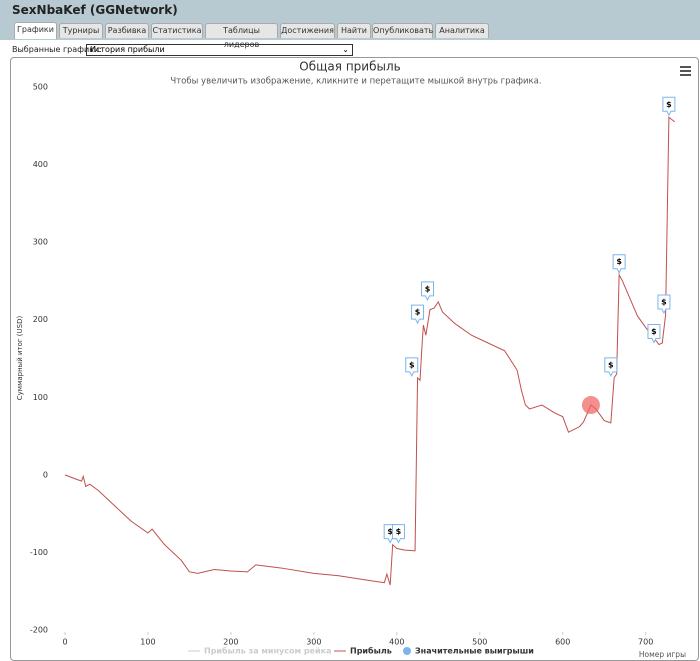 Image resolution: width=700 pixels, height=661 pixels. I want to click on header-title: SexNbaKef (GGNetwork), so click(95, 10).